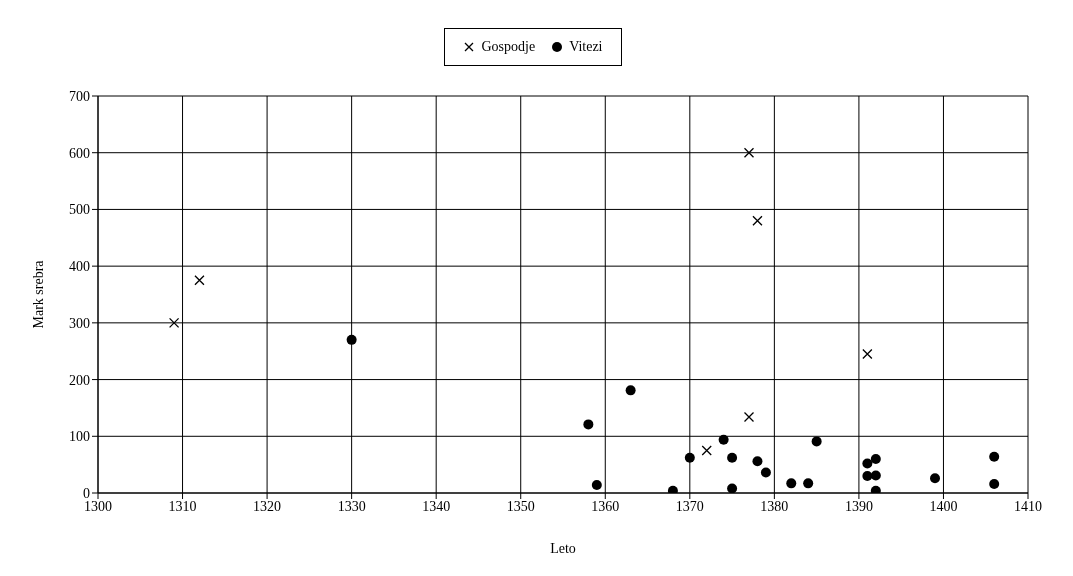  What do you see at coordinates (98, 506) in the screenshot?
I see `x-tick-label: 1300` at bounding box center [98, 506].